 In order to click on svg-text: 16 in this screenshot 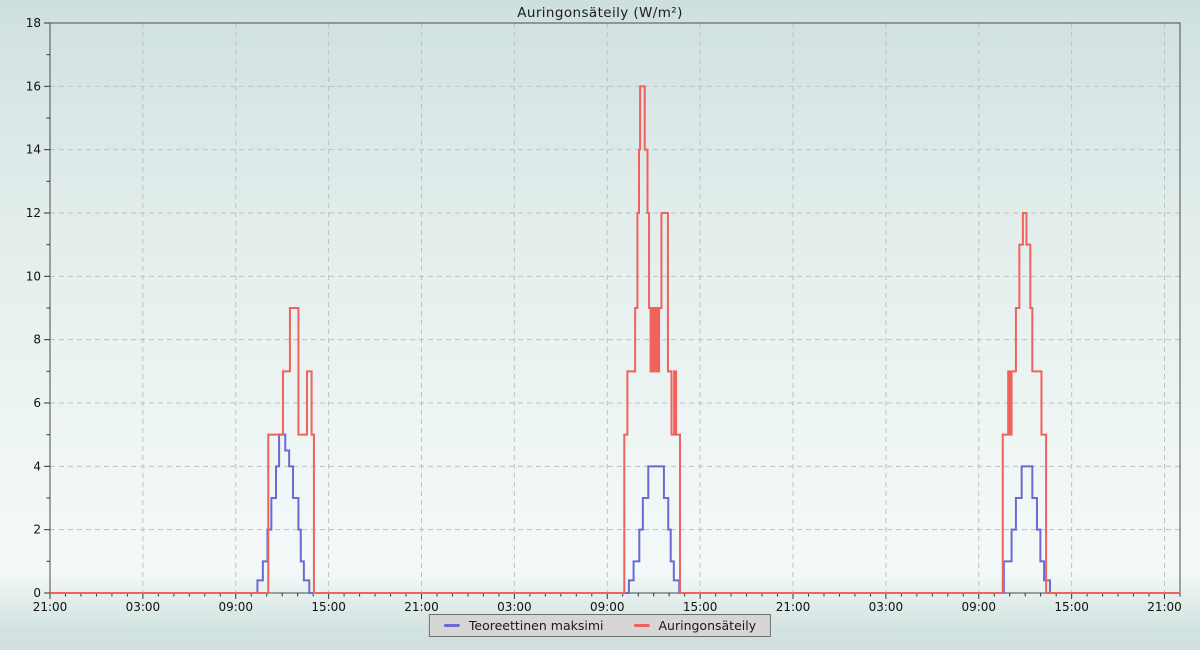, I will do `click(33, 86)`.